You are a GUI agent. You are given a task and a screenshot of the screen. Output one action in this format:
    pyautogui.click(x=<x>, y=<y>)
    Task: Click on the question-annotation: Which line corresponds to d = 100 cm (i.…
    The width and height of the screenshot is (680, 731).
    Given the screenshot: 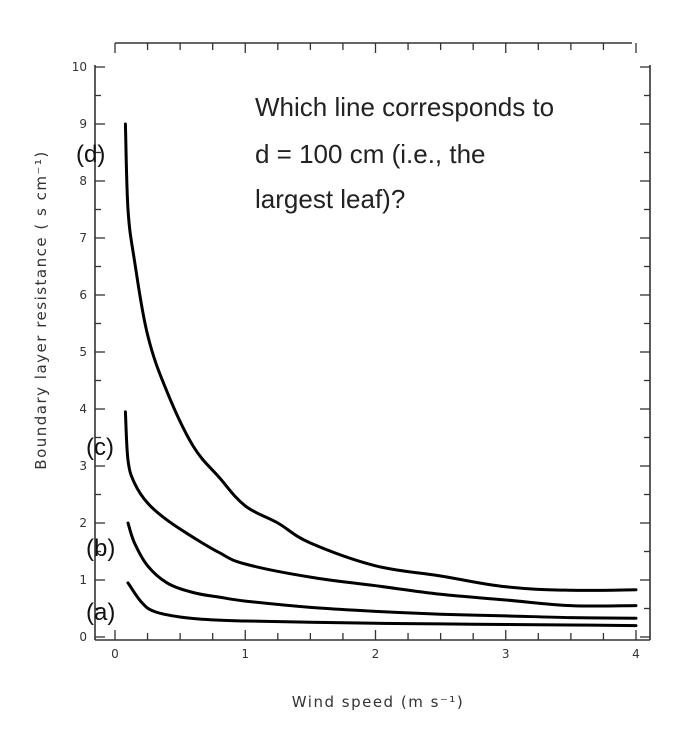 What is the action you would take?
    pyautogui.click(x=404, y=153)
    